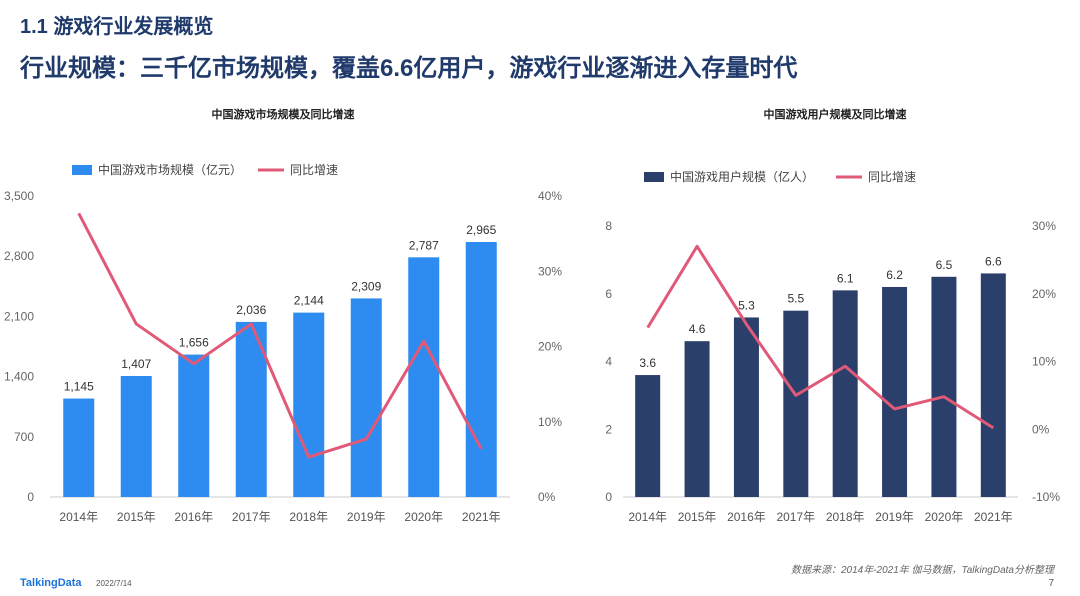  What do you see at coordinates (697, 517) in the screenshot?
I see `user-category-label: 2015年` at bounding box center [697, 517].